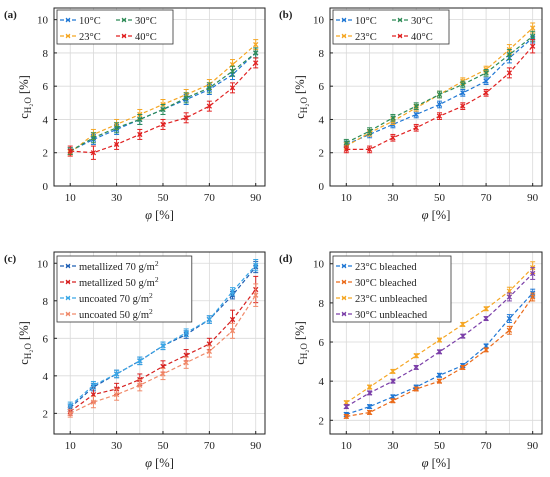 The image size is (550, 477). I want to click on x-tick-label: 10, so click(71, 198).